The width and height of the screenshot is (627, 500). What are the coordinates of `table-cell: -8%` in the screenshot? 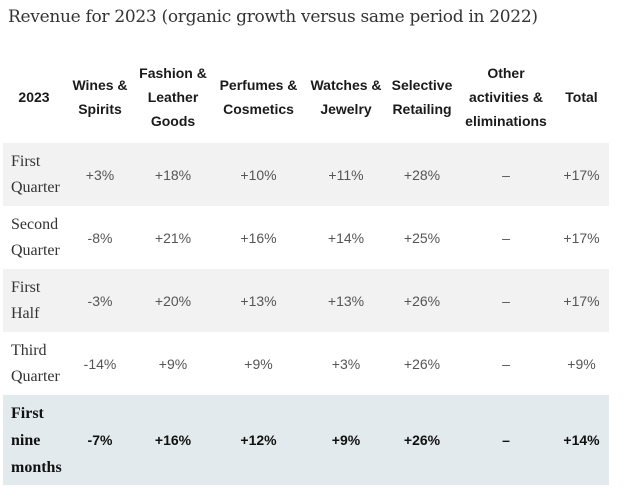 It's located at (100, 237).